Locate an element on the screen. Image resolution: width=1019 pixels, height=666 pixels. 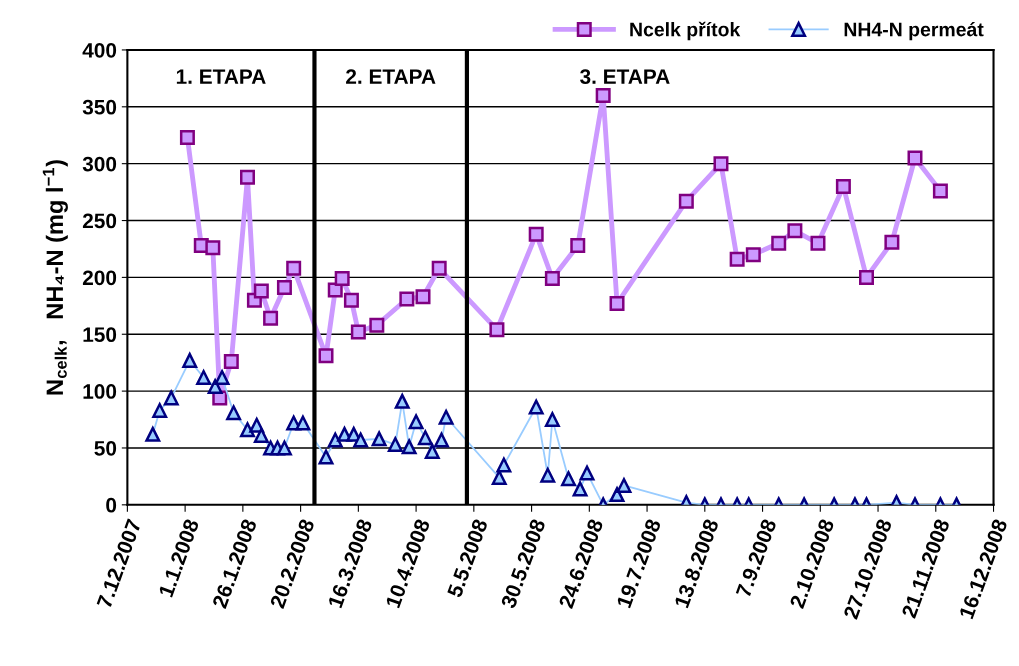
y-tick-label: 250 is located at coordinates (99, 221).